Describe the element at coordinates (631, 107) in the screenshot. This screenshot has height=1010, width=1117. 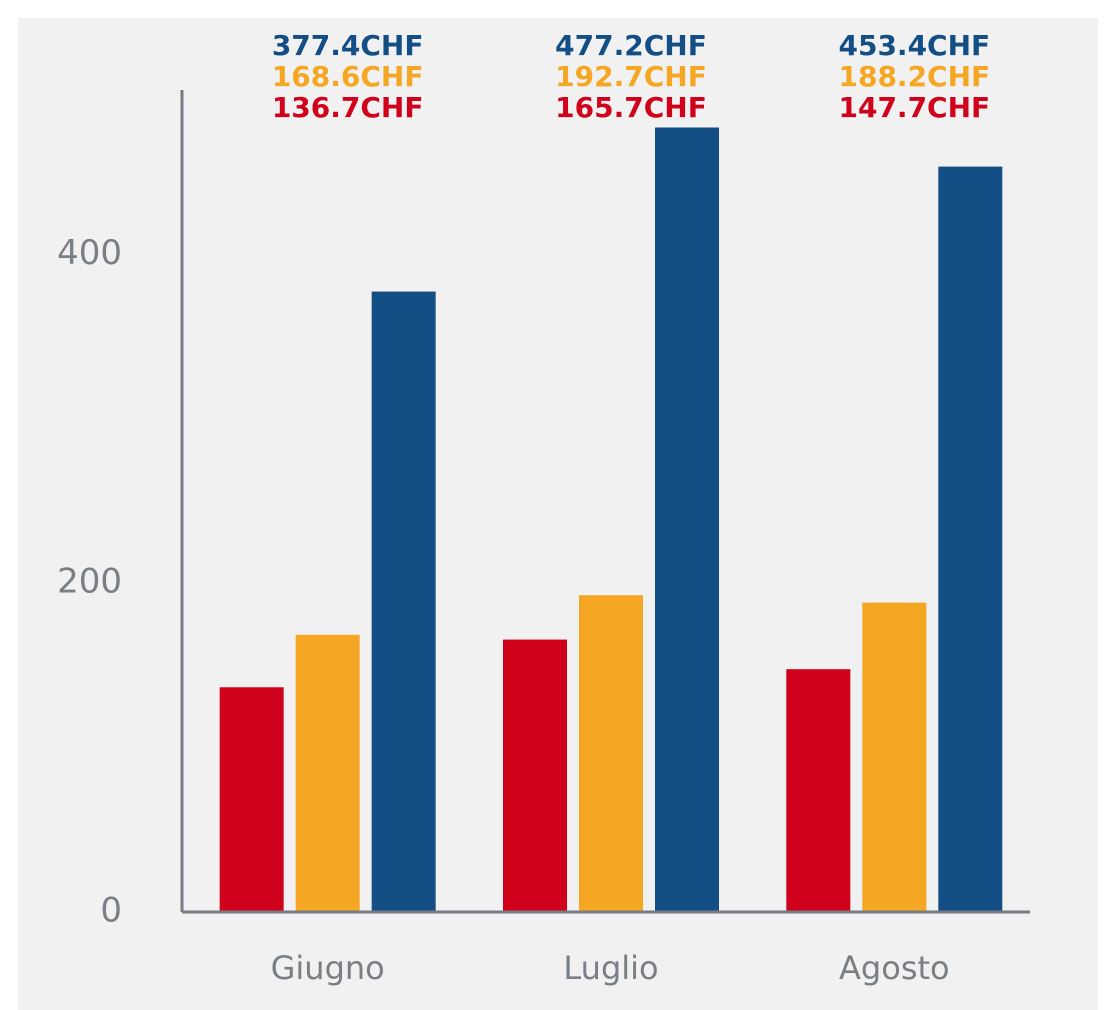
I see `data-label: 165.7CHF` at that location.